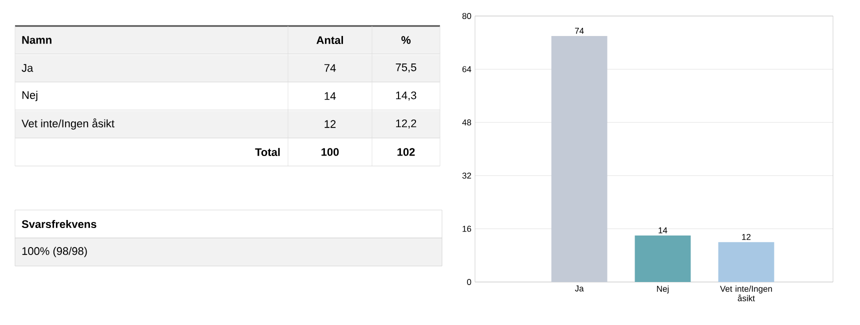 This screenshot has width=860, height=325. Describe the element at coordinates (467, 229) in the screenshot. I see `y-tick-label: 16` at that location.